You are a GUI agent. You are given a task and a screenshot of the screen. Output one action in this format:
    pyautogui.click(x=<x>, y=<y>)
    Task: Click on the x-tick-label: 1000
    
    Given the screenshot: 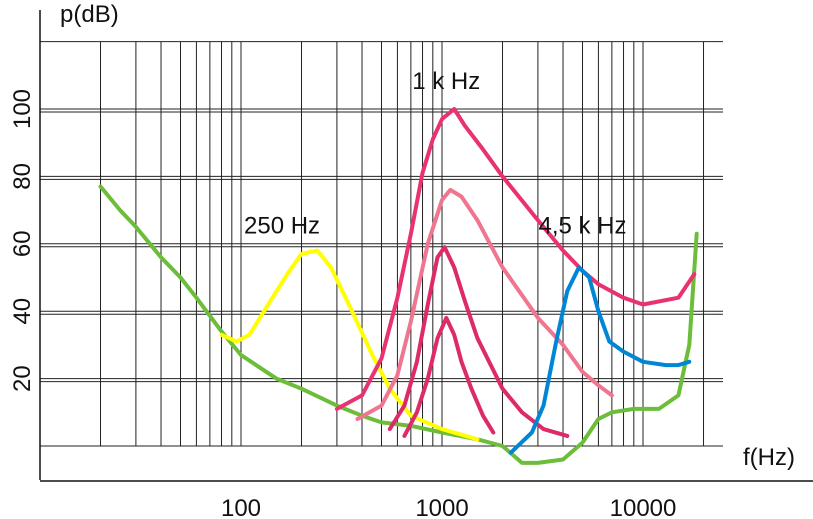 What is the action you would take?
    pyautogui.click(x=441, y=507)
    